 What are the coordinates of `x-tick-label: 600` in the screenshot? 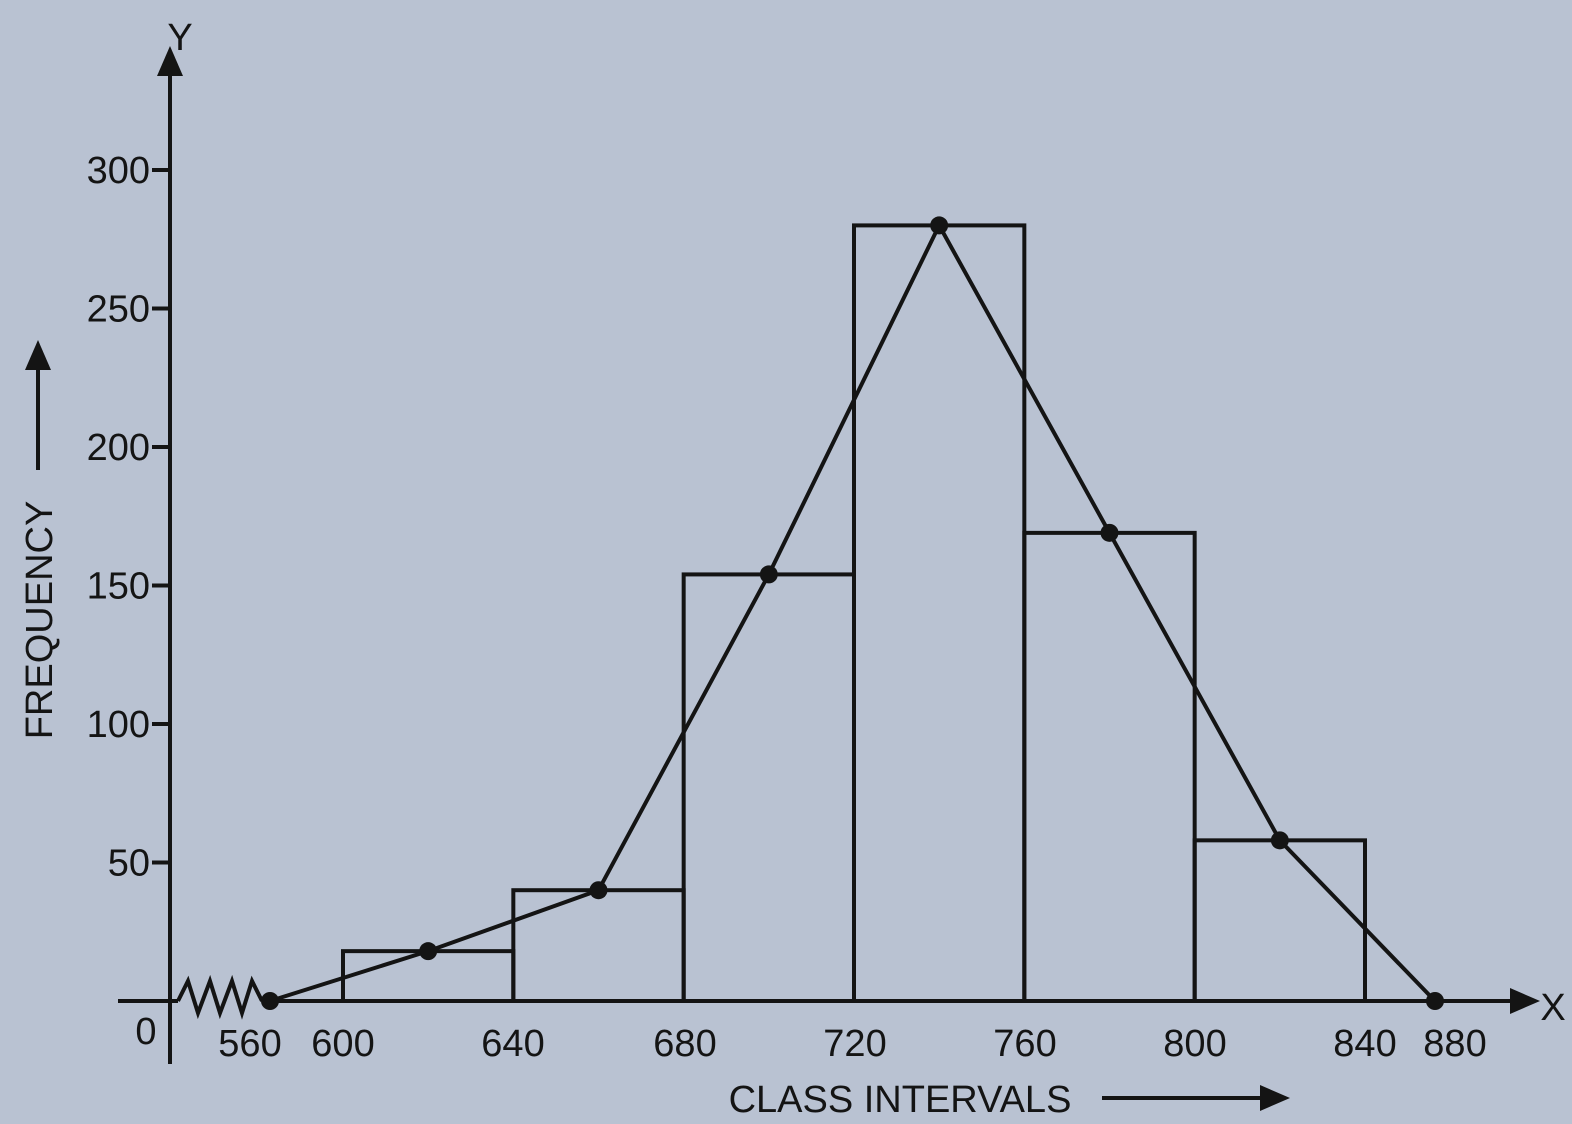 It's located at (342, 1044).